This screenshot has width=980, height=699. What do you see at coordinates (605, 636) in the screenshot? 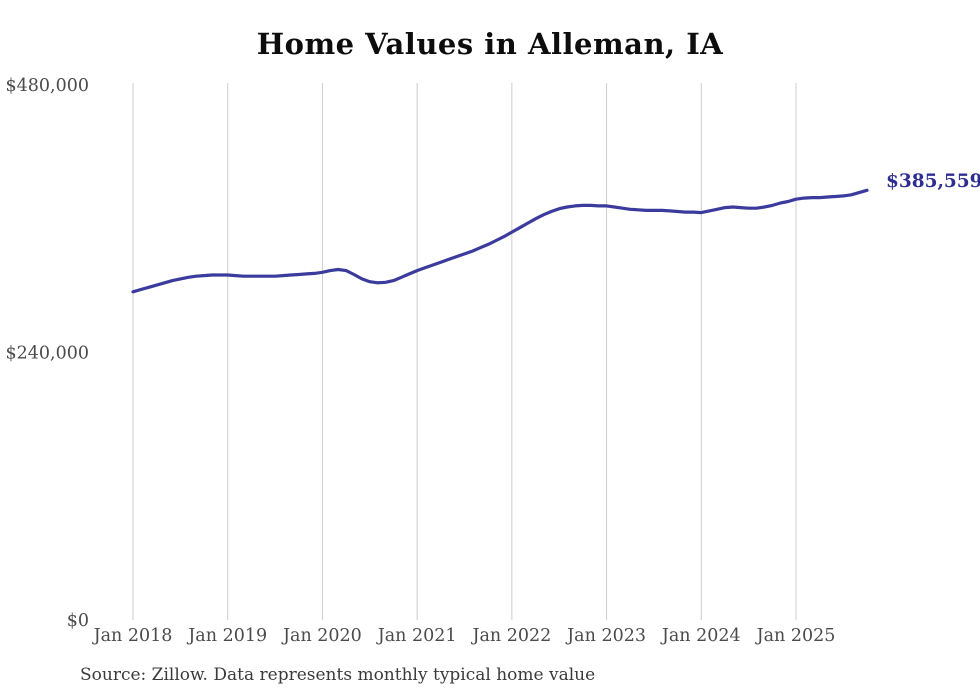
I see `x-tick-label: Jan 2023` at bounding box center [605, 636].